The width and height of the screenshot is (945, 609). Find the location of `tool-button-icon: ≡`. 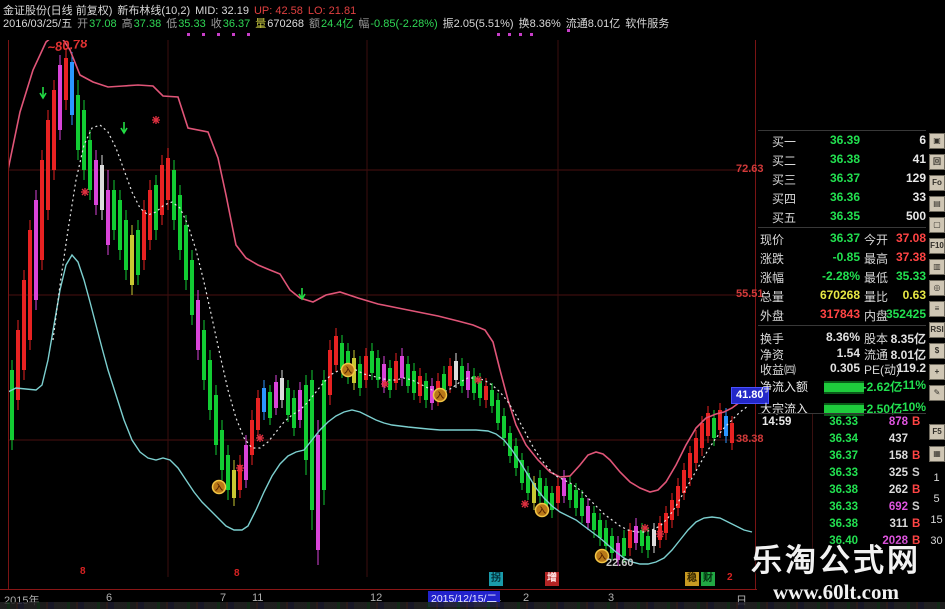

tool-button-icon: ≡ is located at coordinates (937, 309).